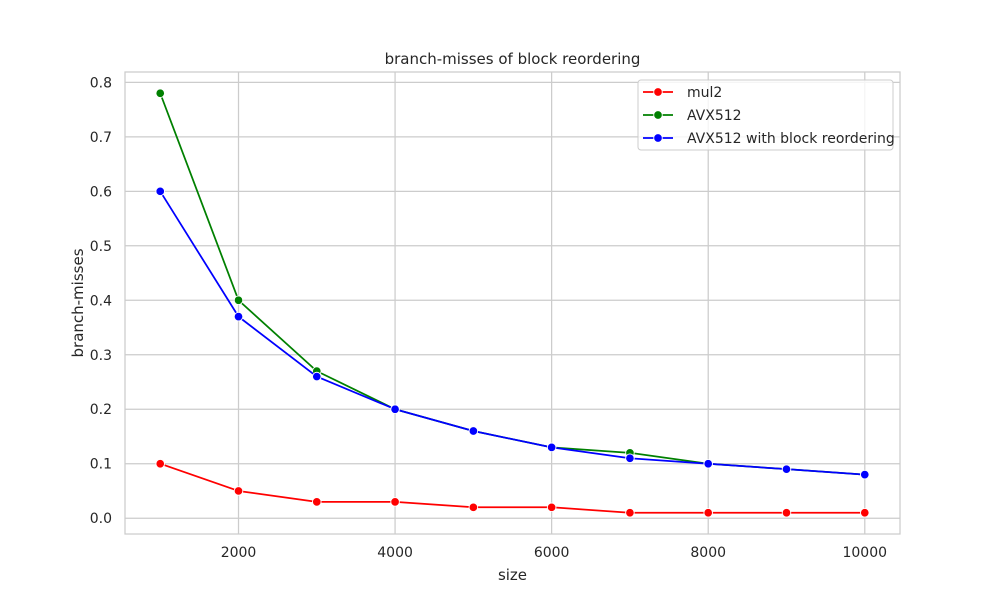 The width and height of the screenshot is (1000, 600). Describe the element at coordinates (791, 139) in the screenshot. I see `legend-label: AVX512 with block reordering` at that location.